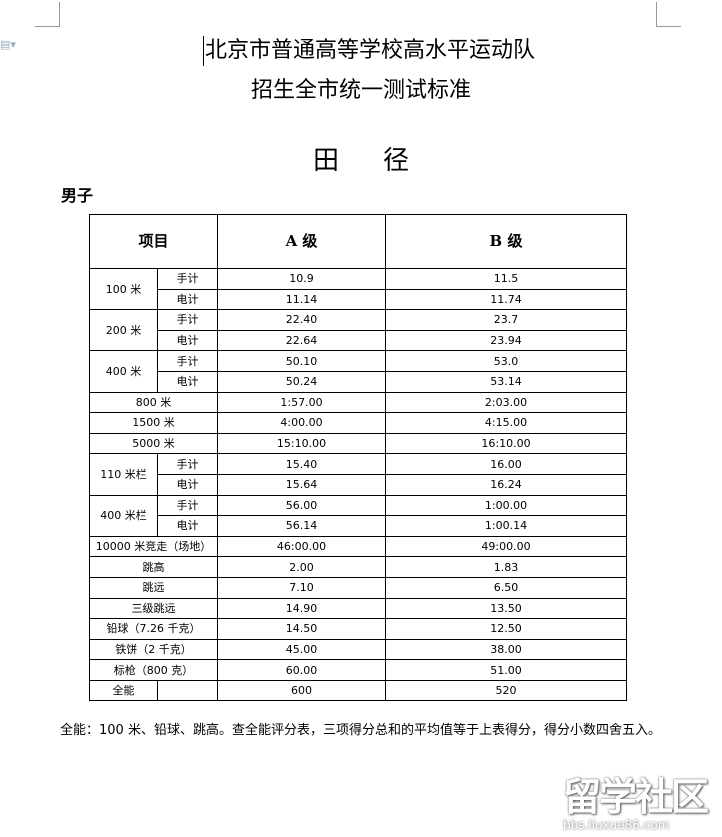 The image size is (722, 837). I want to click on table-row: 电计 11.14 11.74, so click(358, 299).